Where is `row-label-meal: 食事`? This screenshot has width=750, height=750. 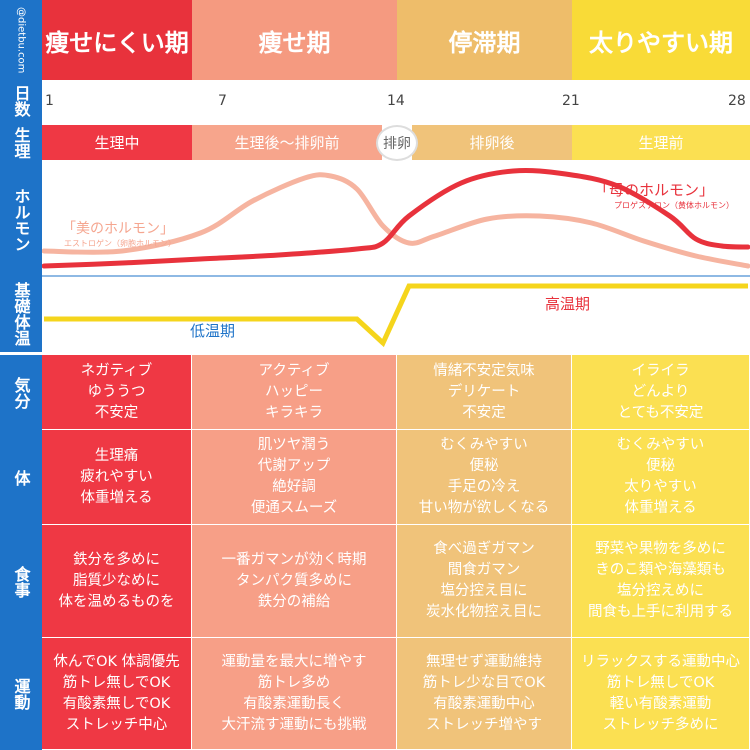
row-label-meal: 食事 is located at coordinates (21, 581).